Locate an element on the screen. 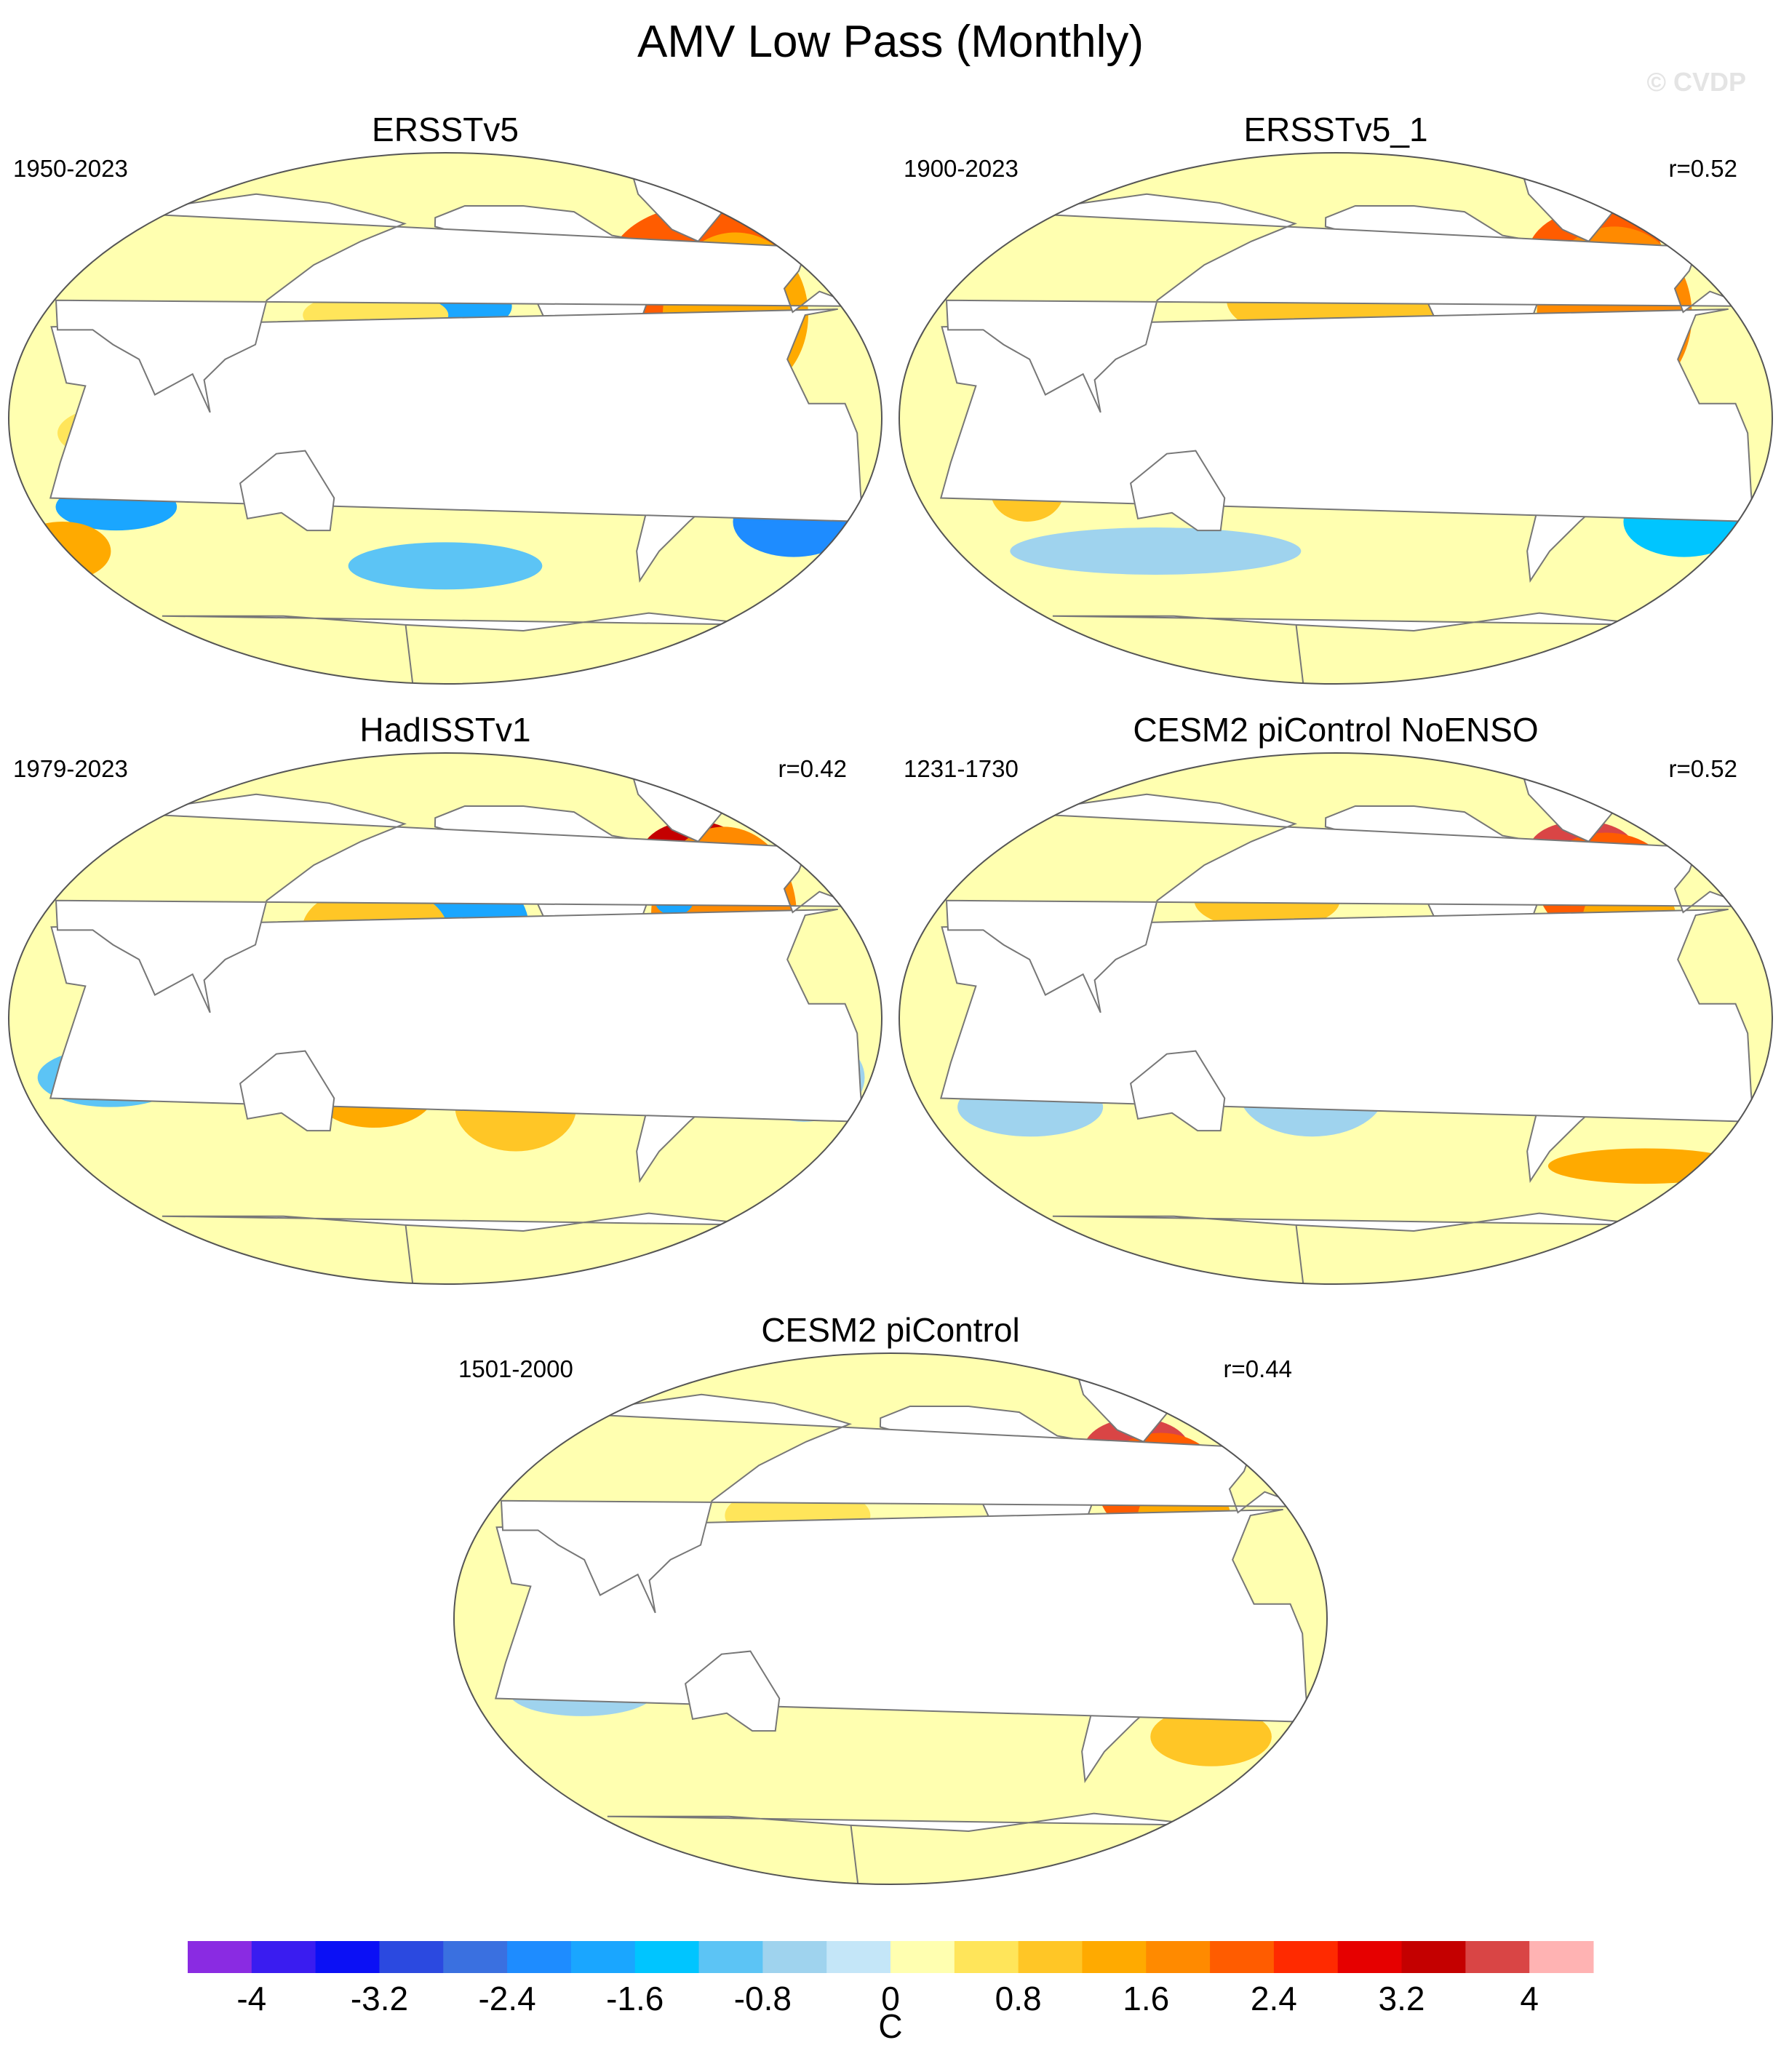 Image resolution: width=1781 pixels, height=2072 pixels. panel-title: CESM2 piControl NoENSO is located at coordinates (1336, 730).